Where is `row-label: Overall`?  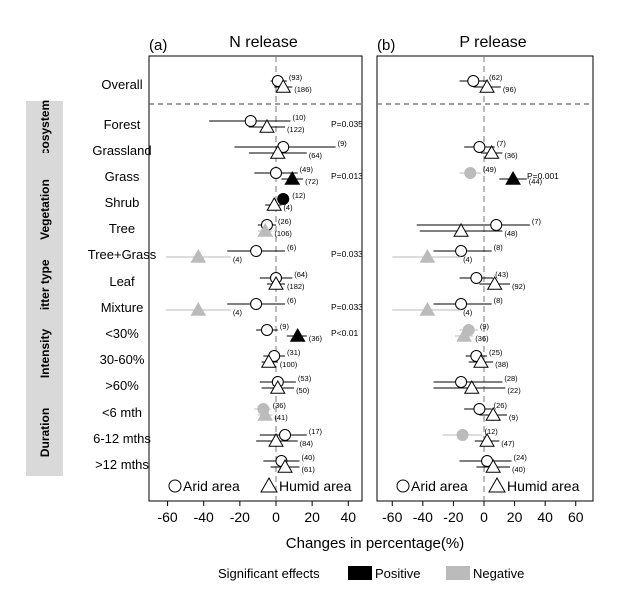
row-label: Overall is located at coordinates (121, 84).